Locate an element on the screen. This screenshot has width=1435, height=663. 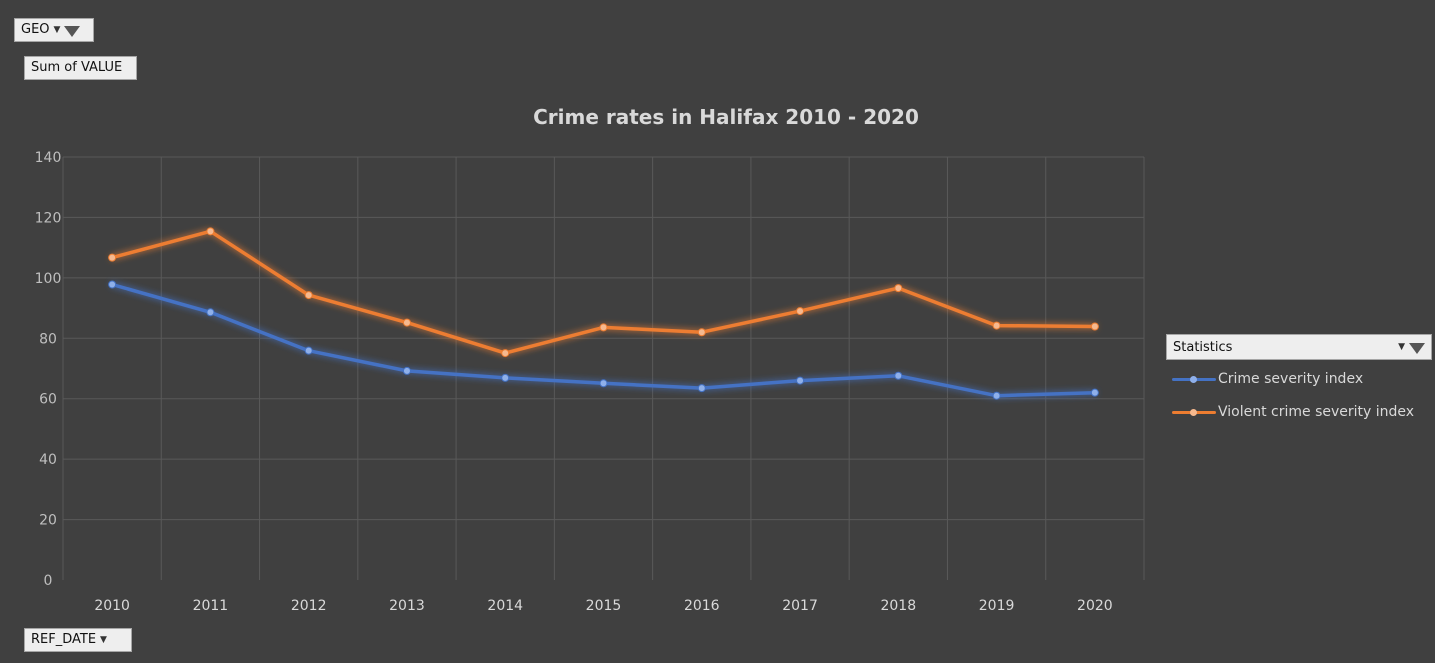
x-tick-label: 2012 is located at coordinates (309, 606).